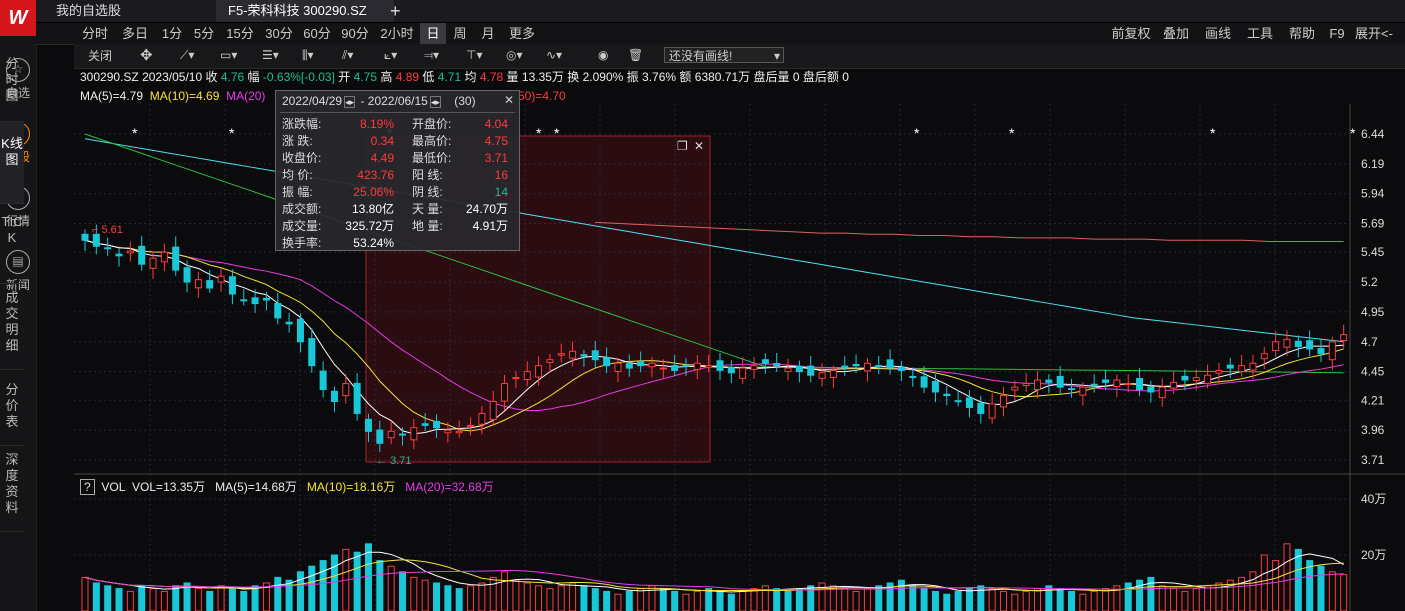 This screenshot has height=611, width=1405. What do you see at coordinates (1131, 33) in the screenshot?
I see `tool-0: 前复权` at bounding box center [1131, 33].